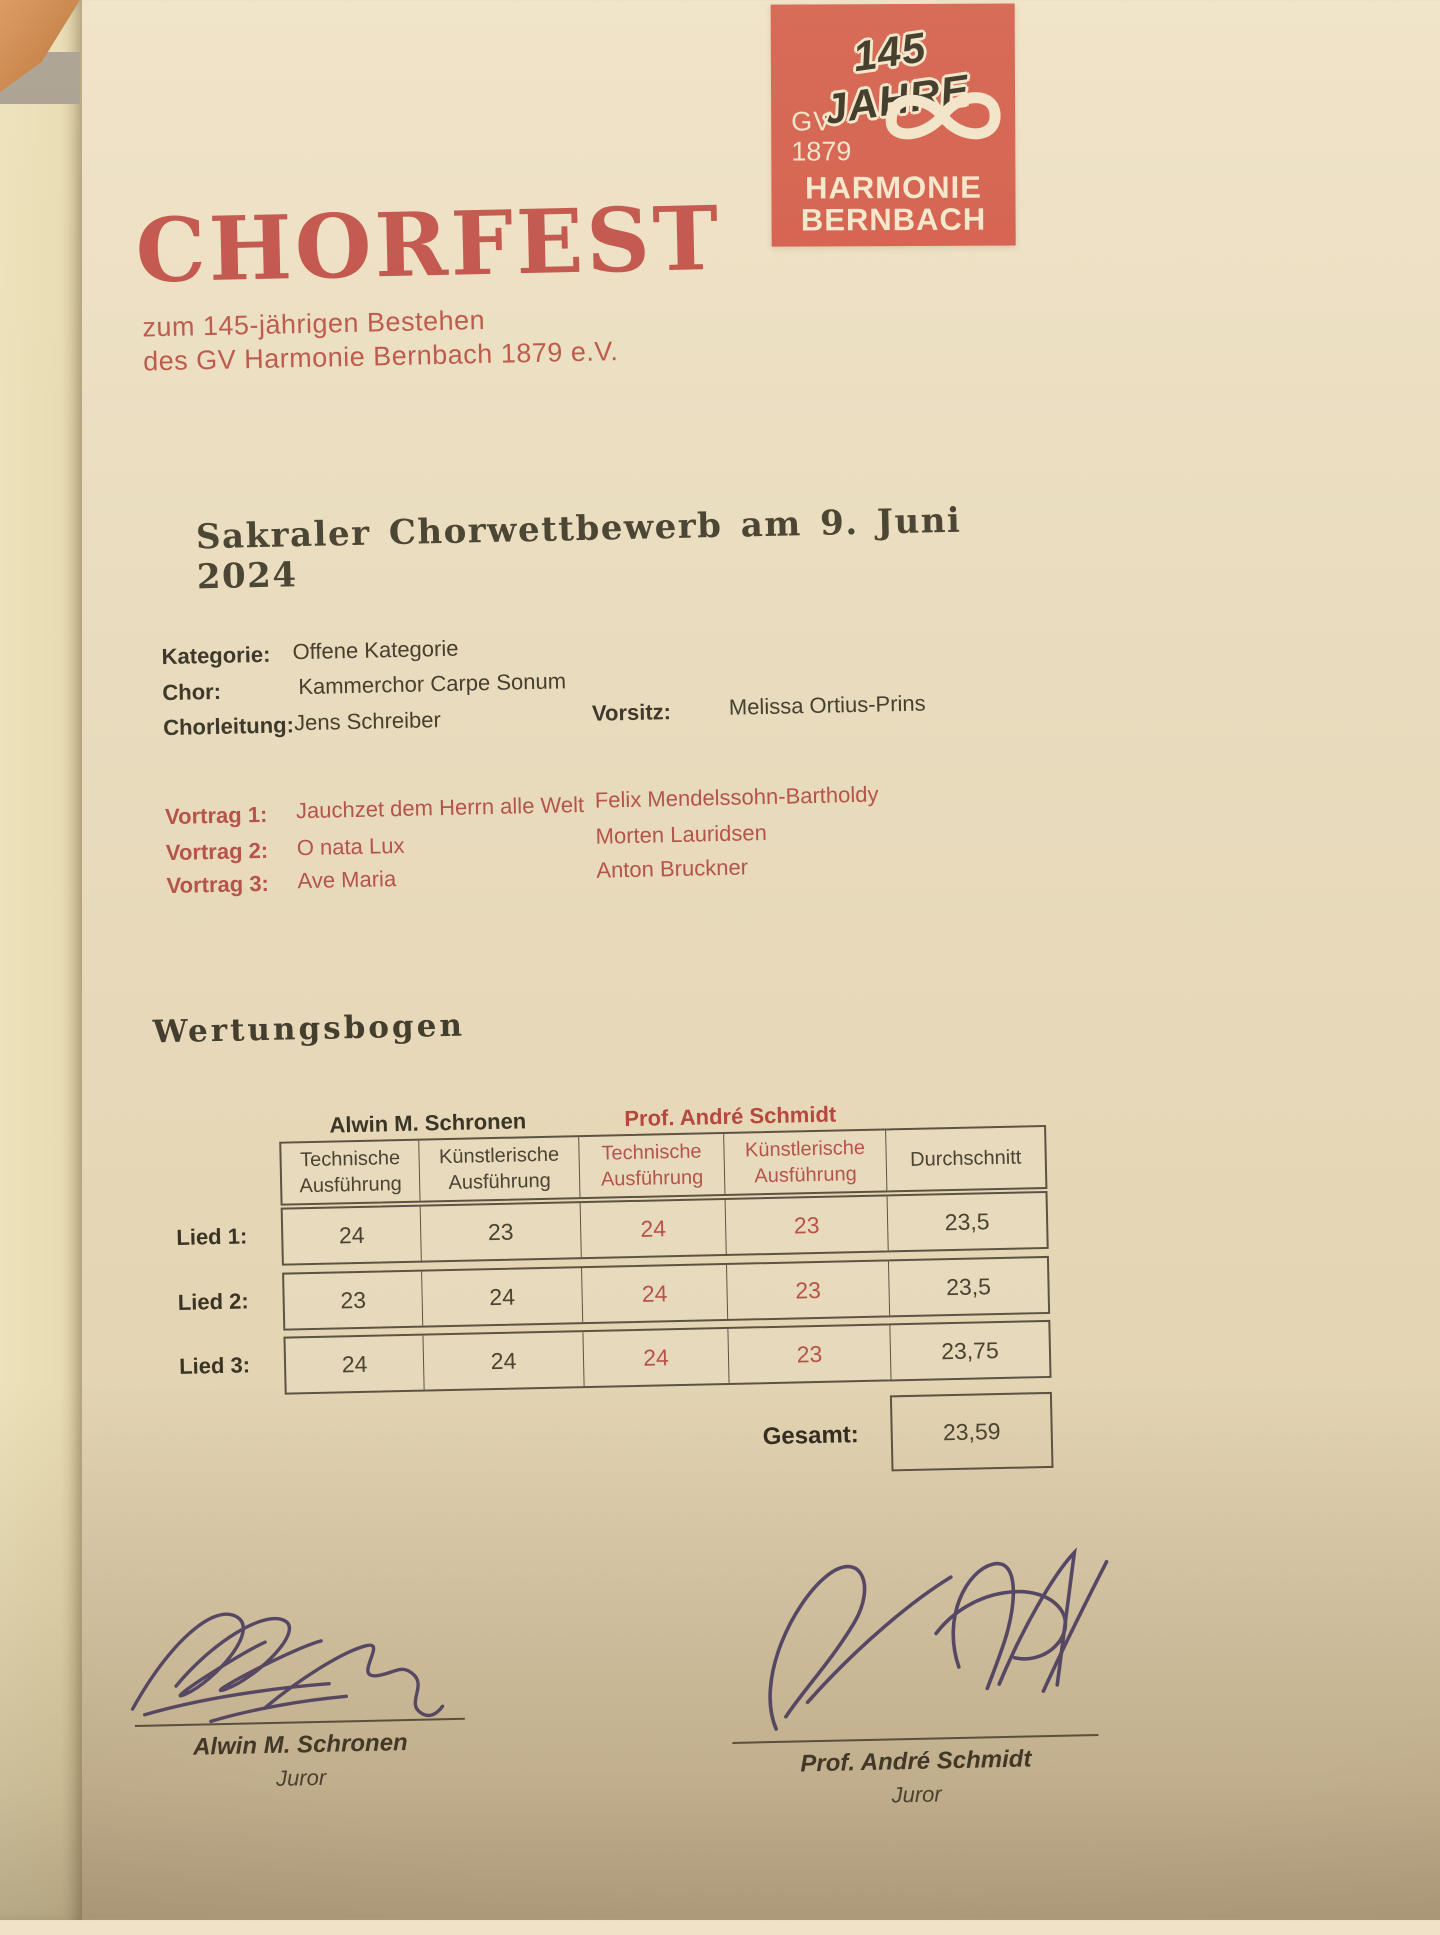  What do you see at coordinates (578, 549) in the screenshot?
I see `event-heading: Sakraler Chorwettbewerb am 9. Juni 2024` at bounding box center [578, 549].